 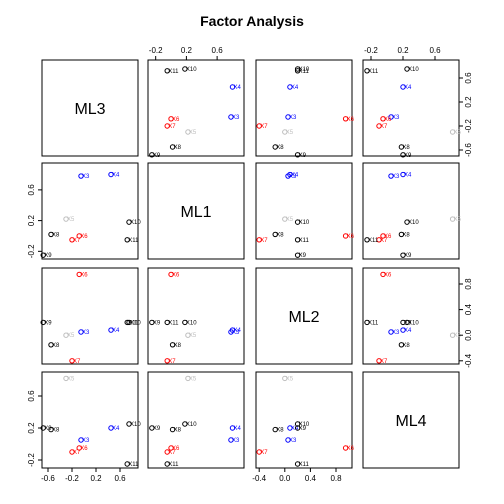 What do you see at coordinates (259, 452) in the screenshot?
I see `point-X7-ML4-ML2` at bounding box center [259, 452].